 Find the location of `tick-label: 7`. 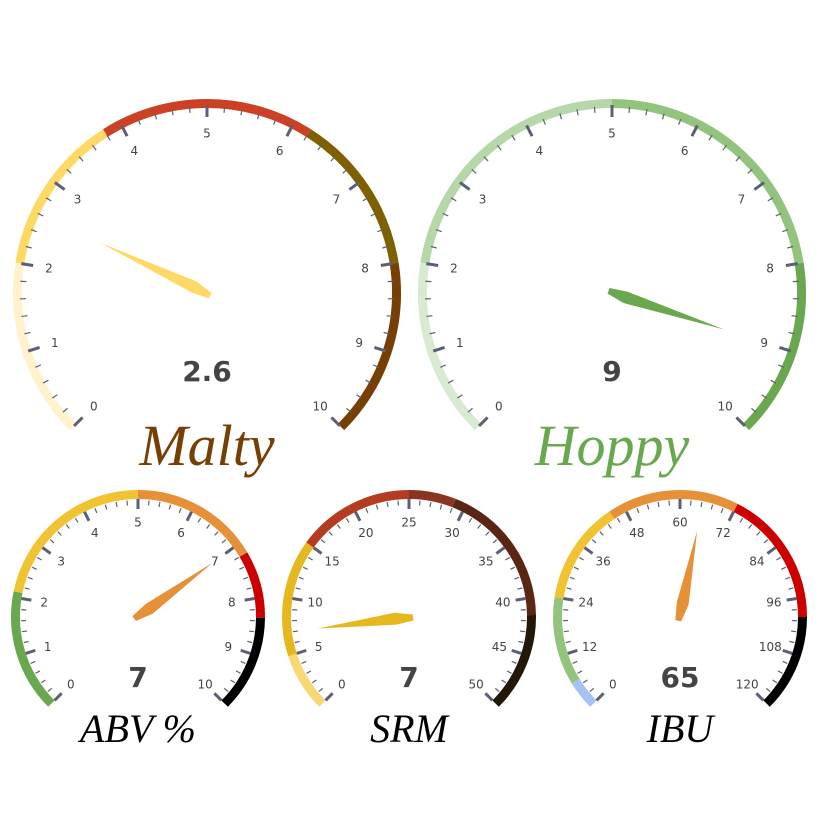

tick-label: 7 is located at coordinates (215, 562).